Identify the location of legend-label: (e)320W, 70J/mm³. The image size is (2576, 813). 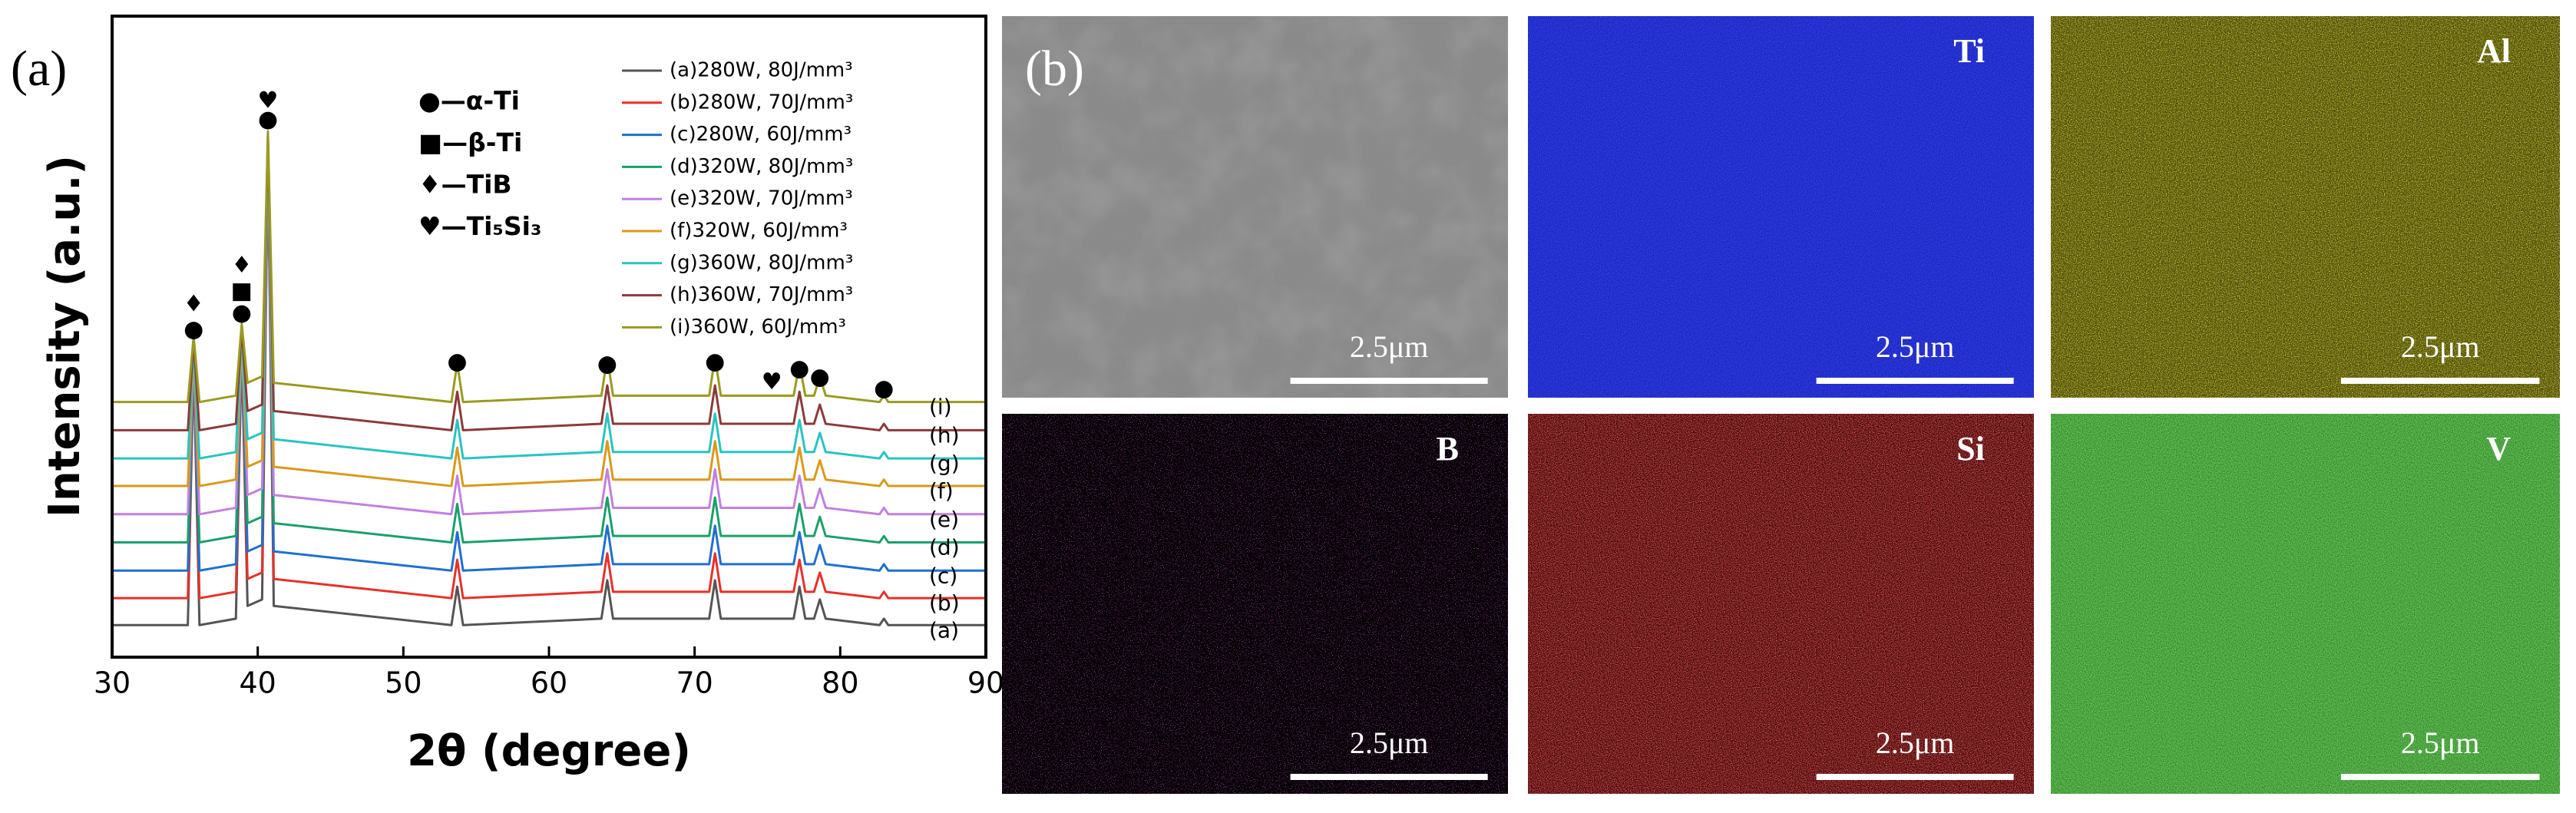
(761, 198).